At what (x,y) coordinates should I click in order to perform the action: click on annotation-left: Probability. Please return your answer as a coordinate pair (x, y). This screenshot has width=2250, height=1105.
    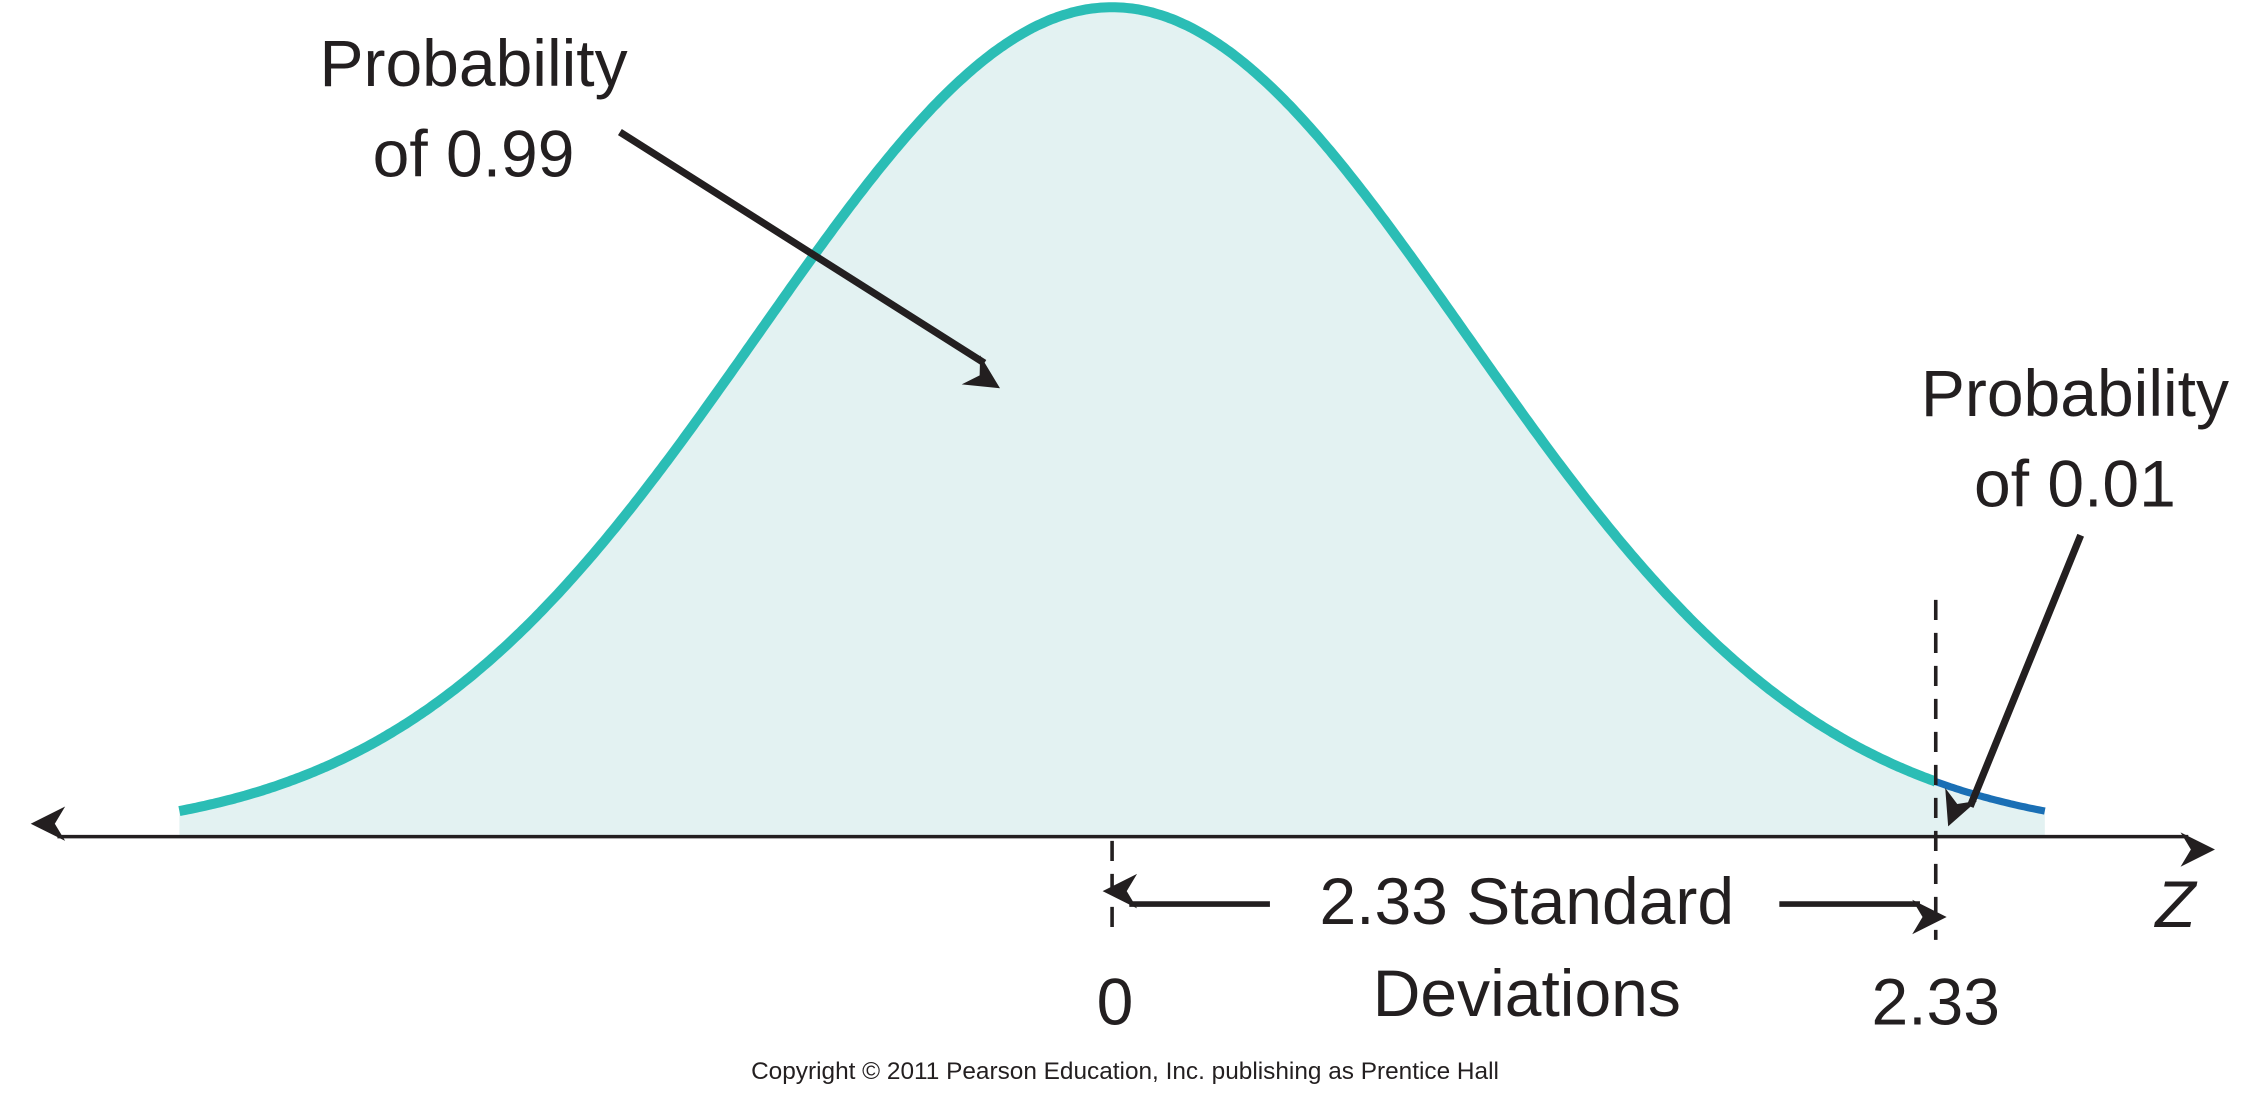
    Looking at the image, I should click on (473, 63).